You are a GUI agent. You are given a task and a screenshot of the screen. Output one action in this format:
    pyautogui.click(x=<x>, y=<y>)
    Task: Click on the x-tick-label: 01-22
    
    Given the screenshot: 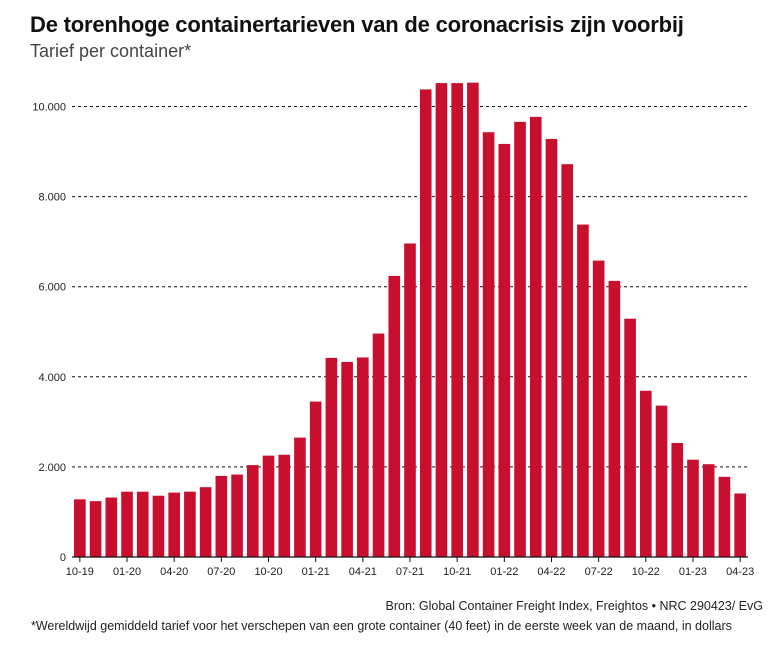 What is the action you would take?
    pyautogui.click(x=504, y=572)
    